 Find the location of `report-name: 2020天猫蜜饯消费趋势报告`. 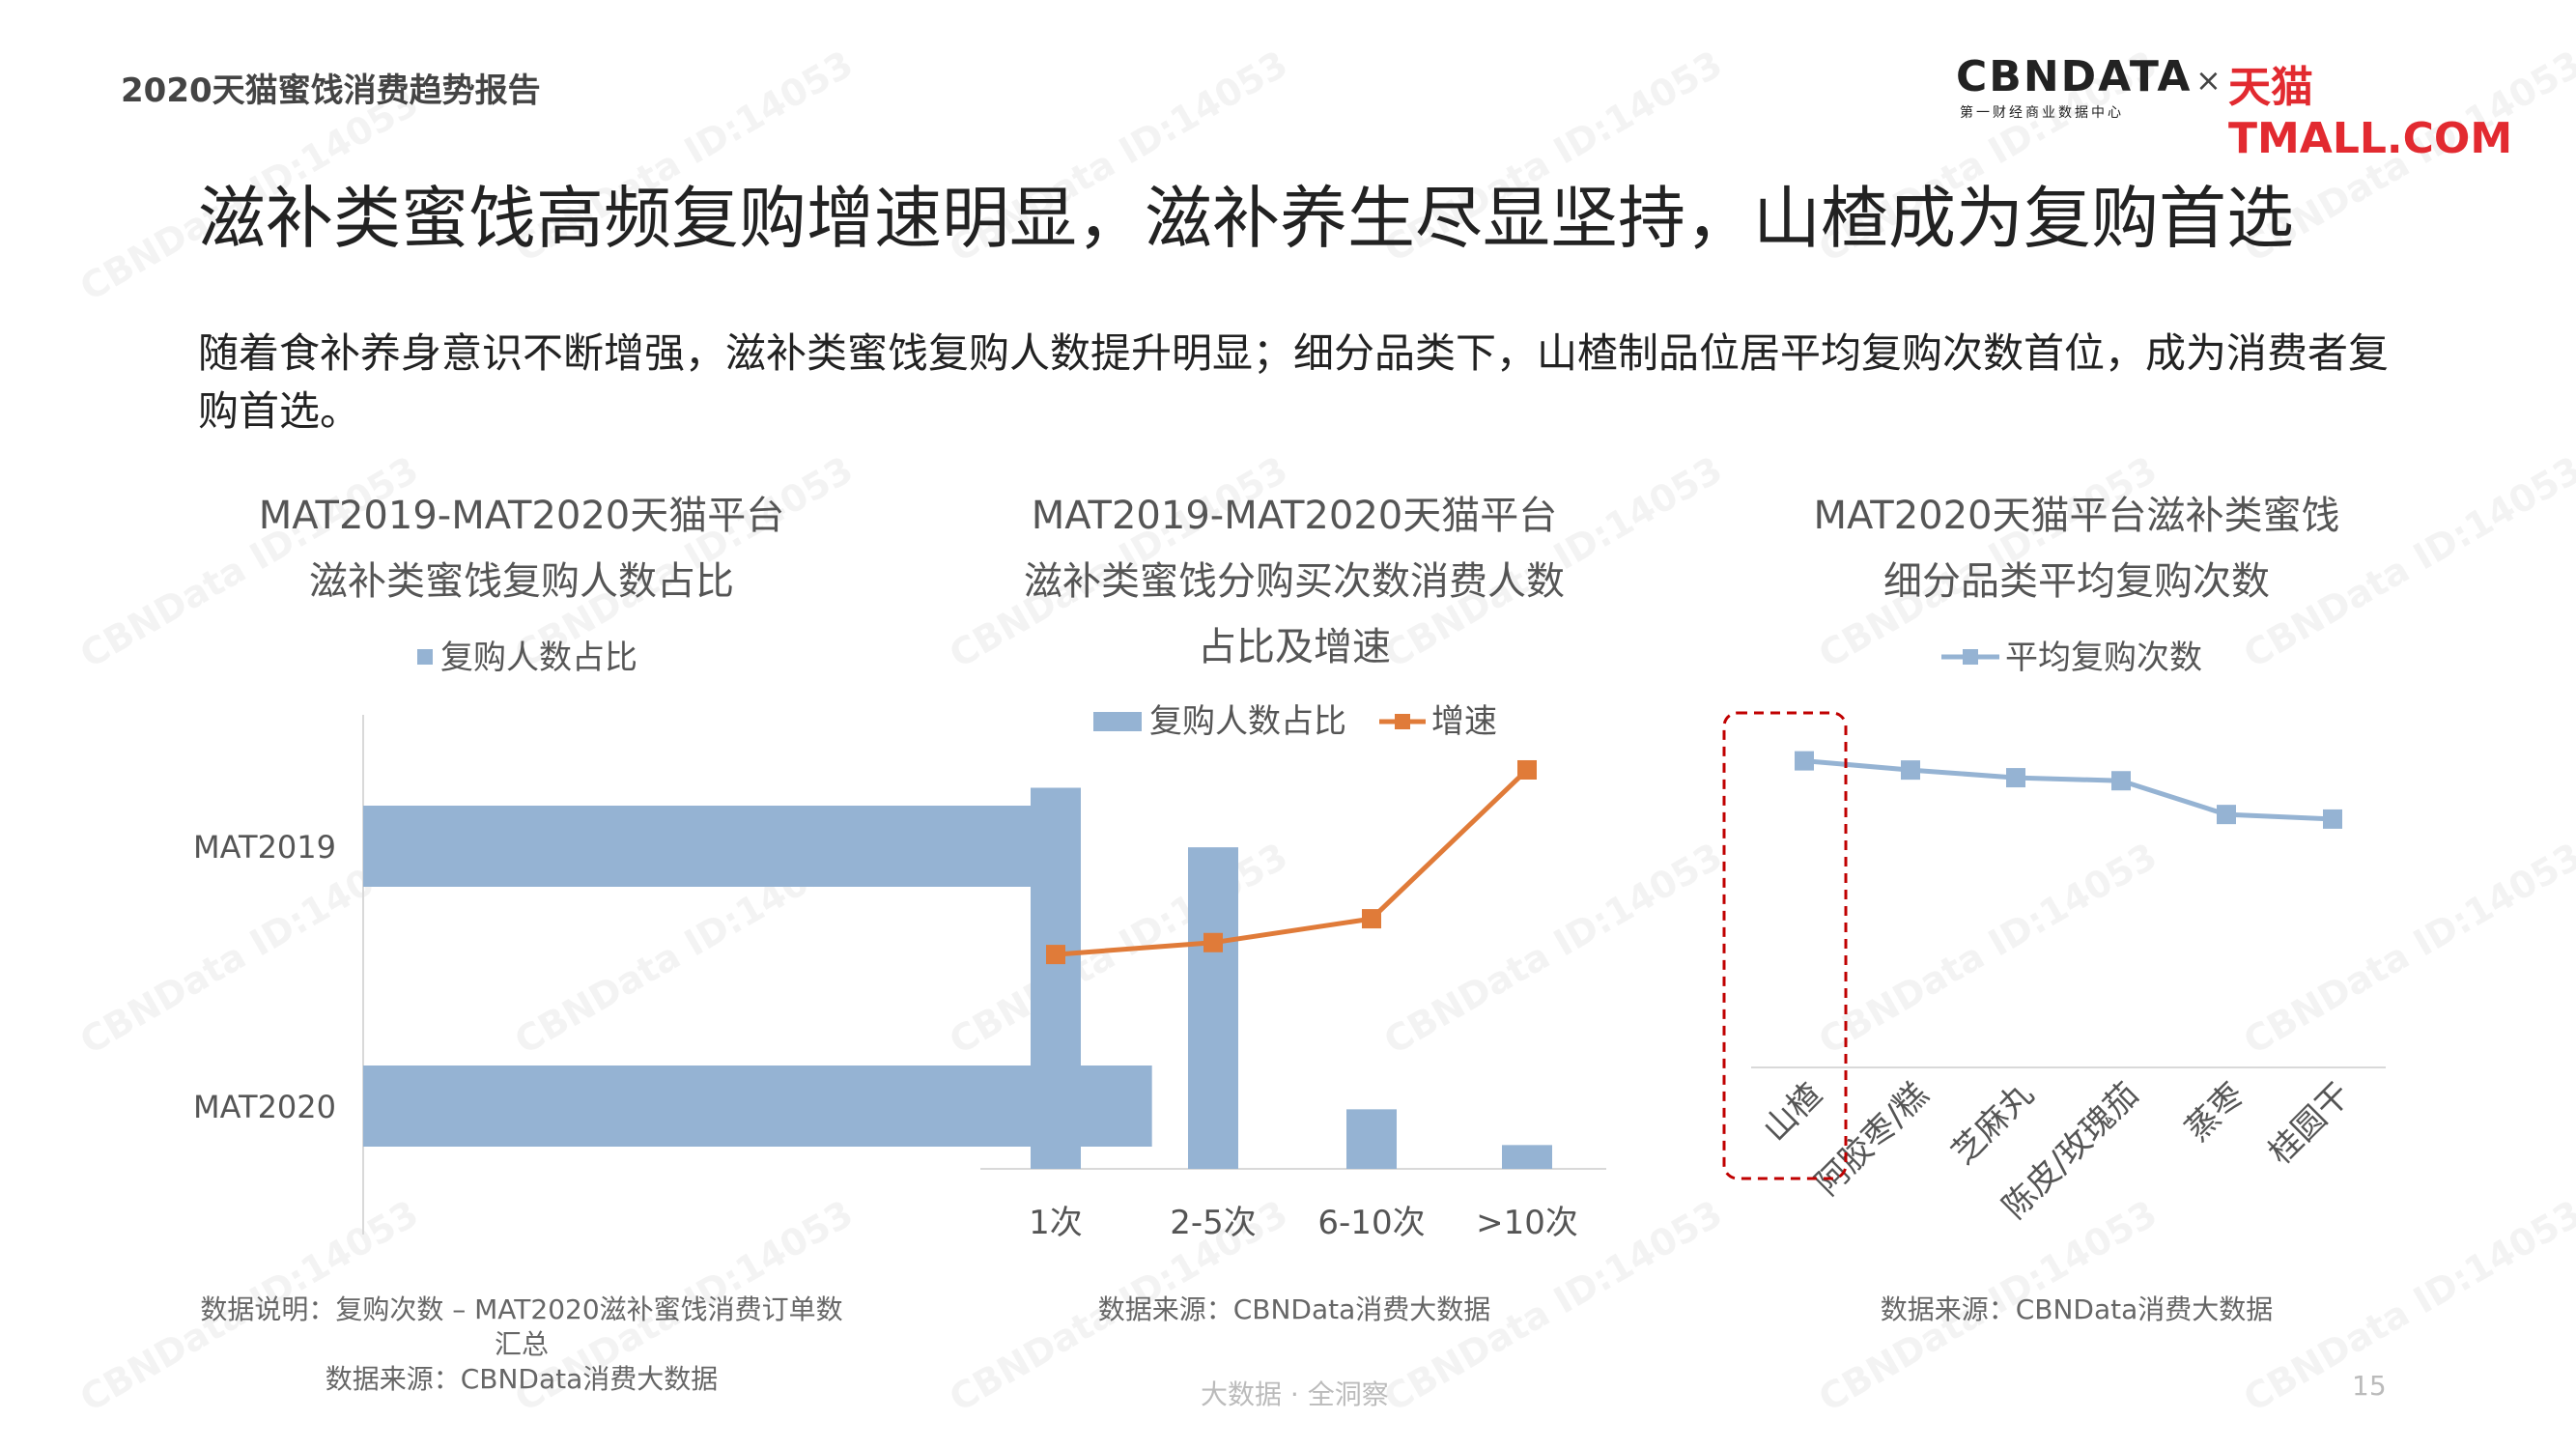

report-name: 2020天猫蜜饯消费趋势报告 is located at coordinates (331, 90).